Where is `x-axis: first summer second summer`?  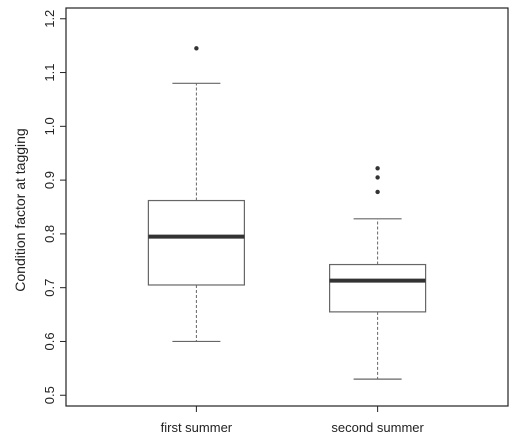
x-axis: first summer second summer is located at coordinates (293, 420).